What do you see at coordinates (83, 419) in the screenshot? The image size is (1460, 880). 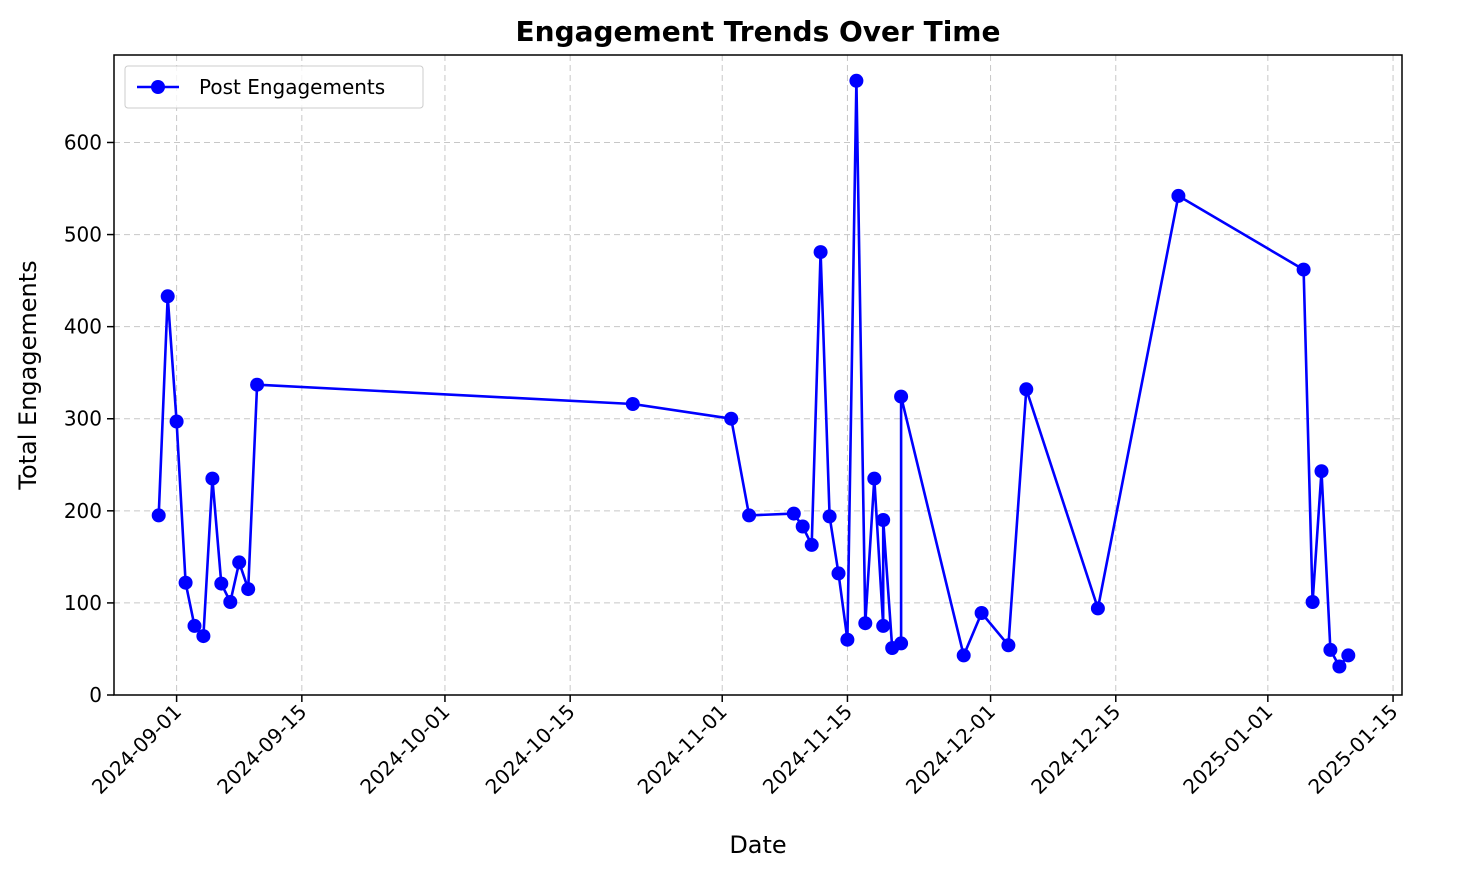 I see `y-tick-label: 300` at bounding box center [83, 419].